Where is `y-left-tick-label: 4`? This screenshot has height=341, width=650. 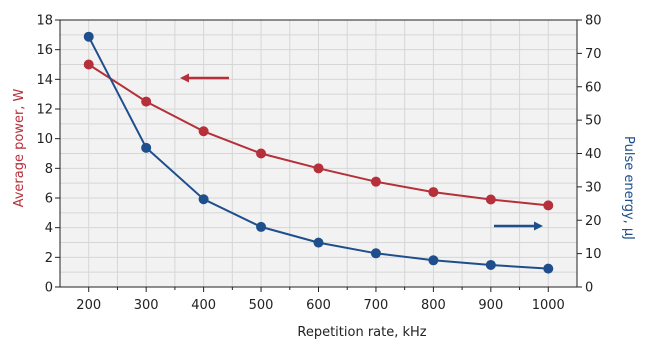
y-left-tick-label: 4 is located at coordinates (49, 228).